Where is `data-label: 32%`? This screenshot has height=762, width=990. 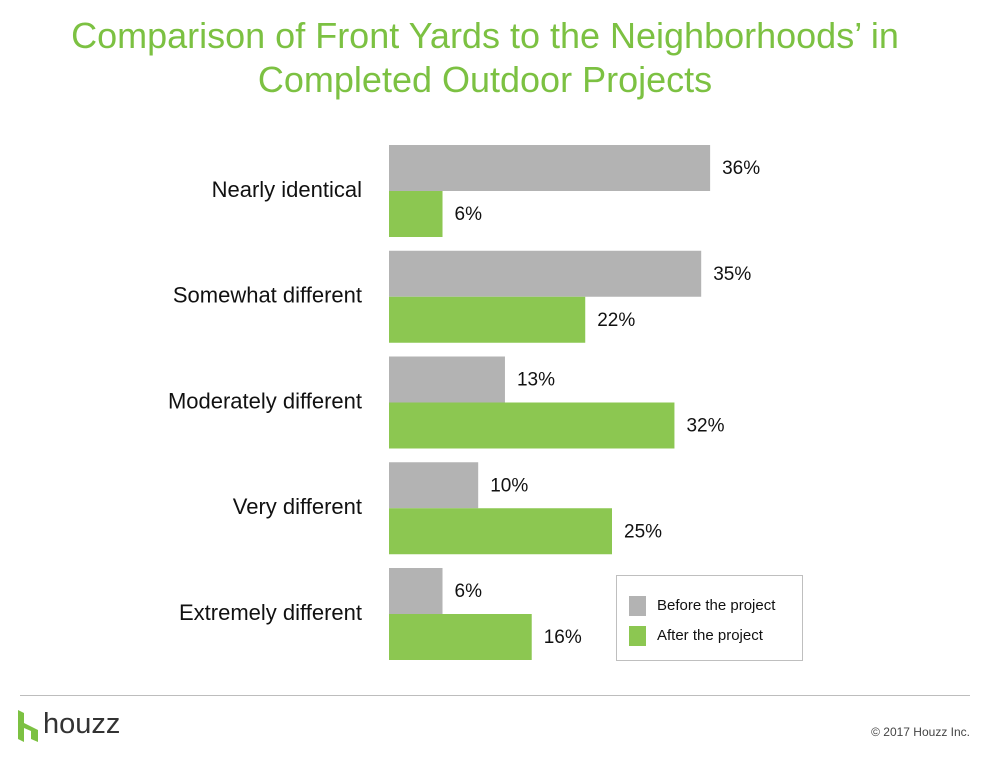 data-label: 32% is located at coordinates (705, 426).